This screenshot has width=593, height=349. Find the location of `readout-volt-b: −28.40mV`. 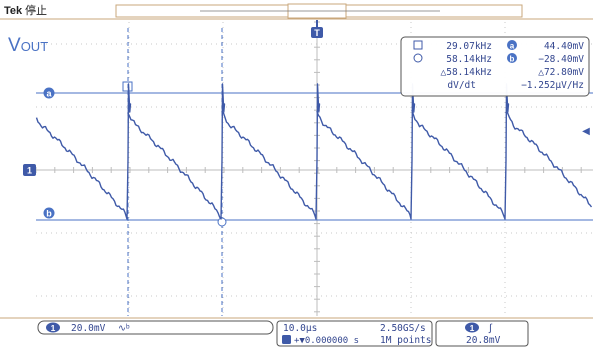

readout-volt-b: −28.40mV is located at coordinates (561, 59).